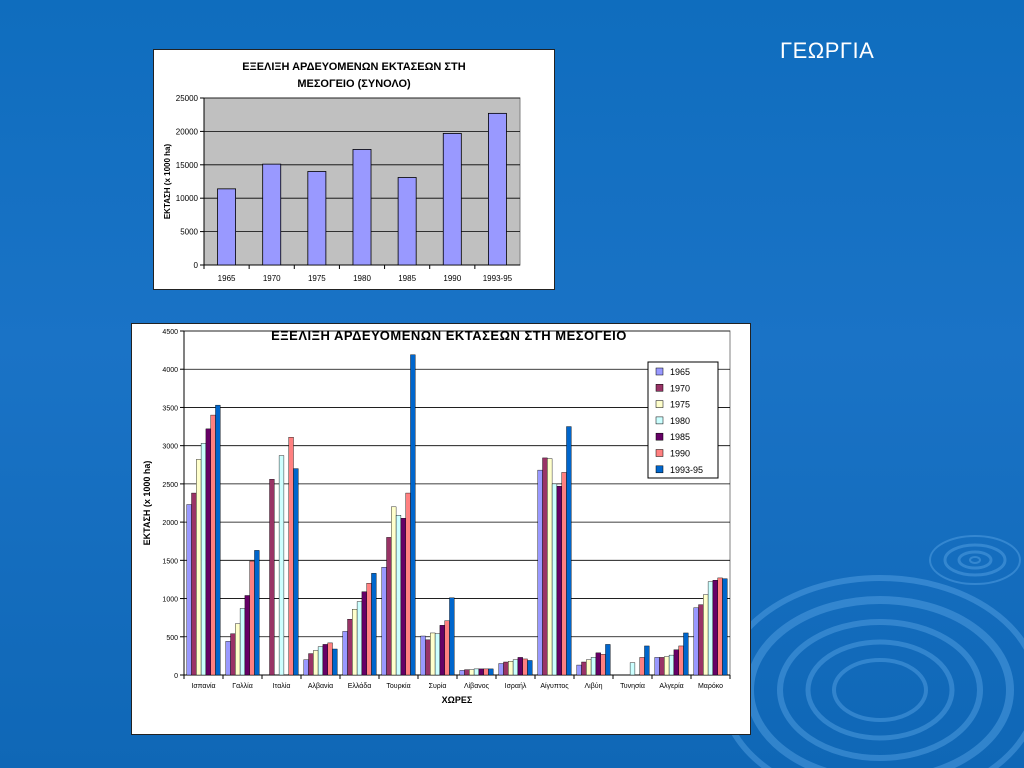  Describe the element at coordinates (594, 686) in the screenshot. I see `x-tick-label: Λιβύη` at that location.